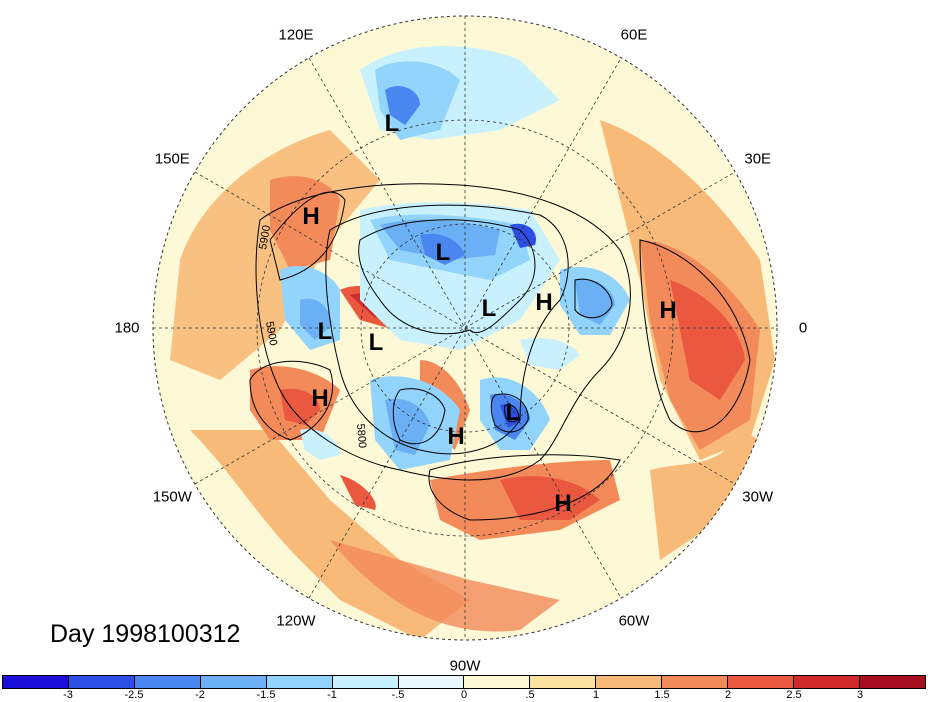 This screenshot has width=928, height=702. I want to click on date-label: Day 1998100312, so click(145, 634).